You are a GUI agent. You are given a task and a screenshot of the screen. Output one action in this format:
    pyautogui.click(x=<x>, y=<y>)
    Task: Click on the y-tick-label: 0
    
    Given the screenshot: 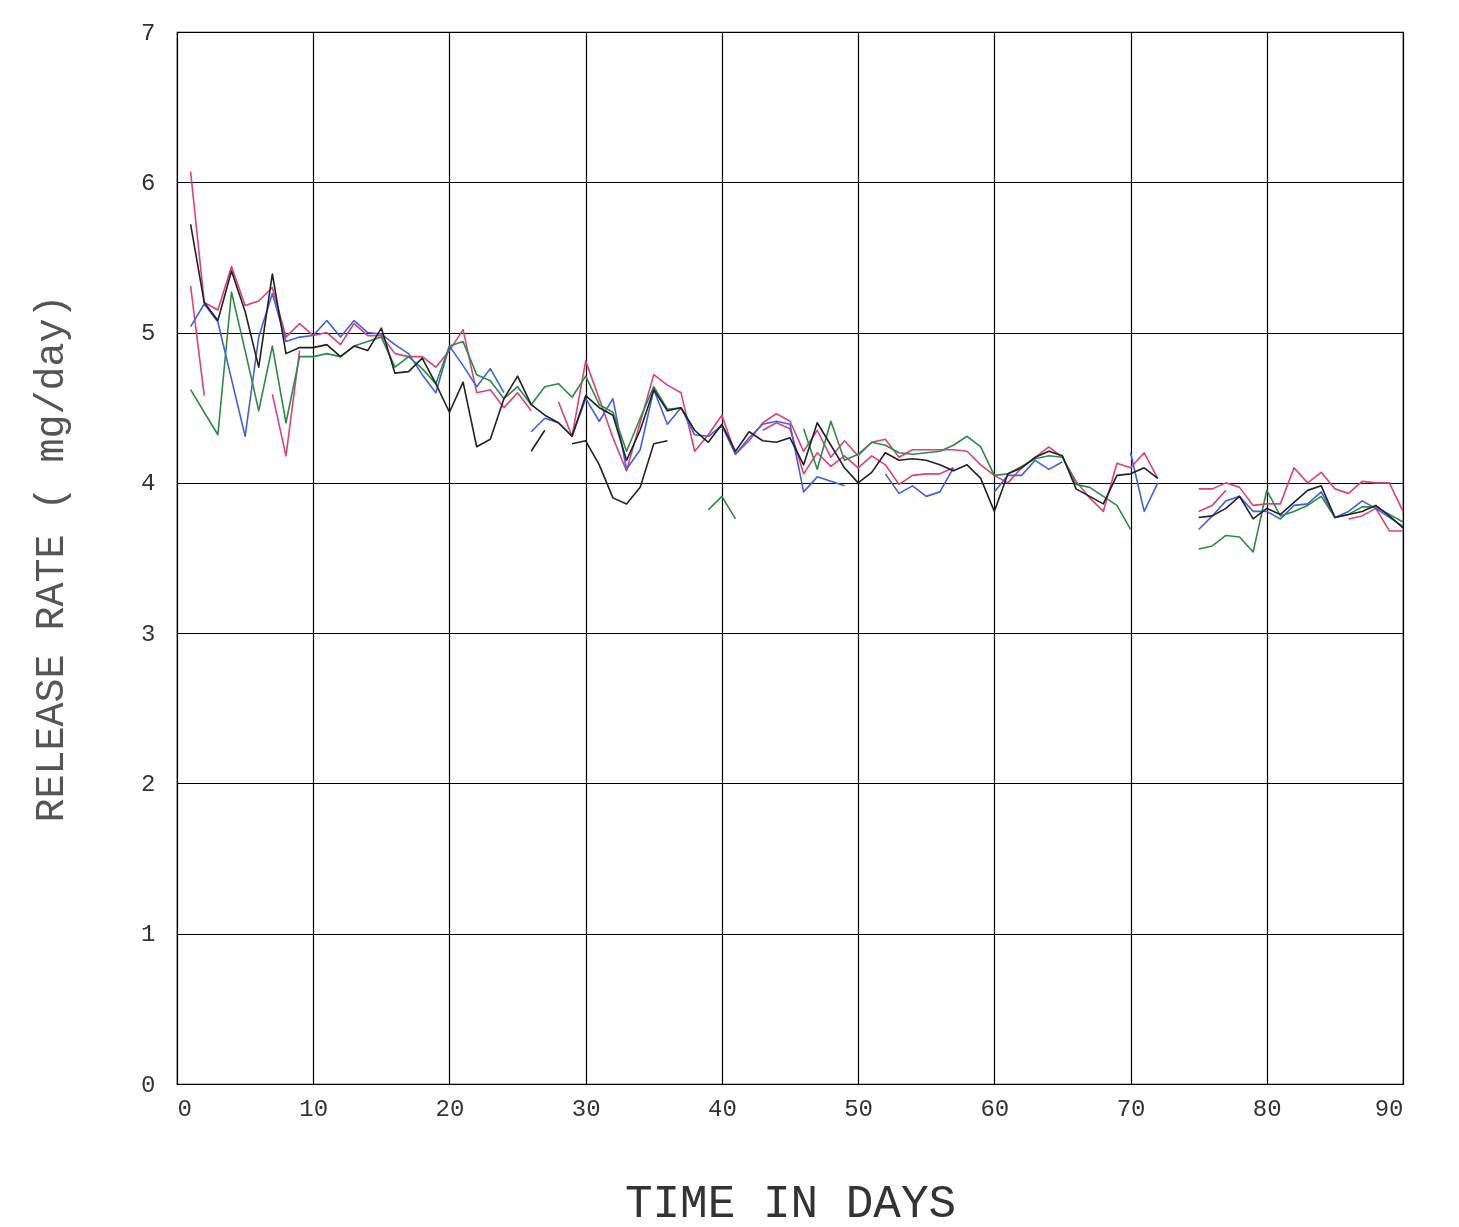 What is the action you would take?
    pyautogui.click(x=148, y=1085)
    